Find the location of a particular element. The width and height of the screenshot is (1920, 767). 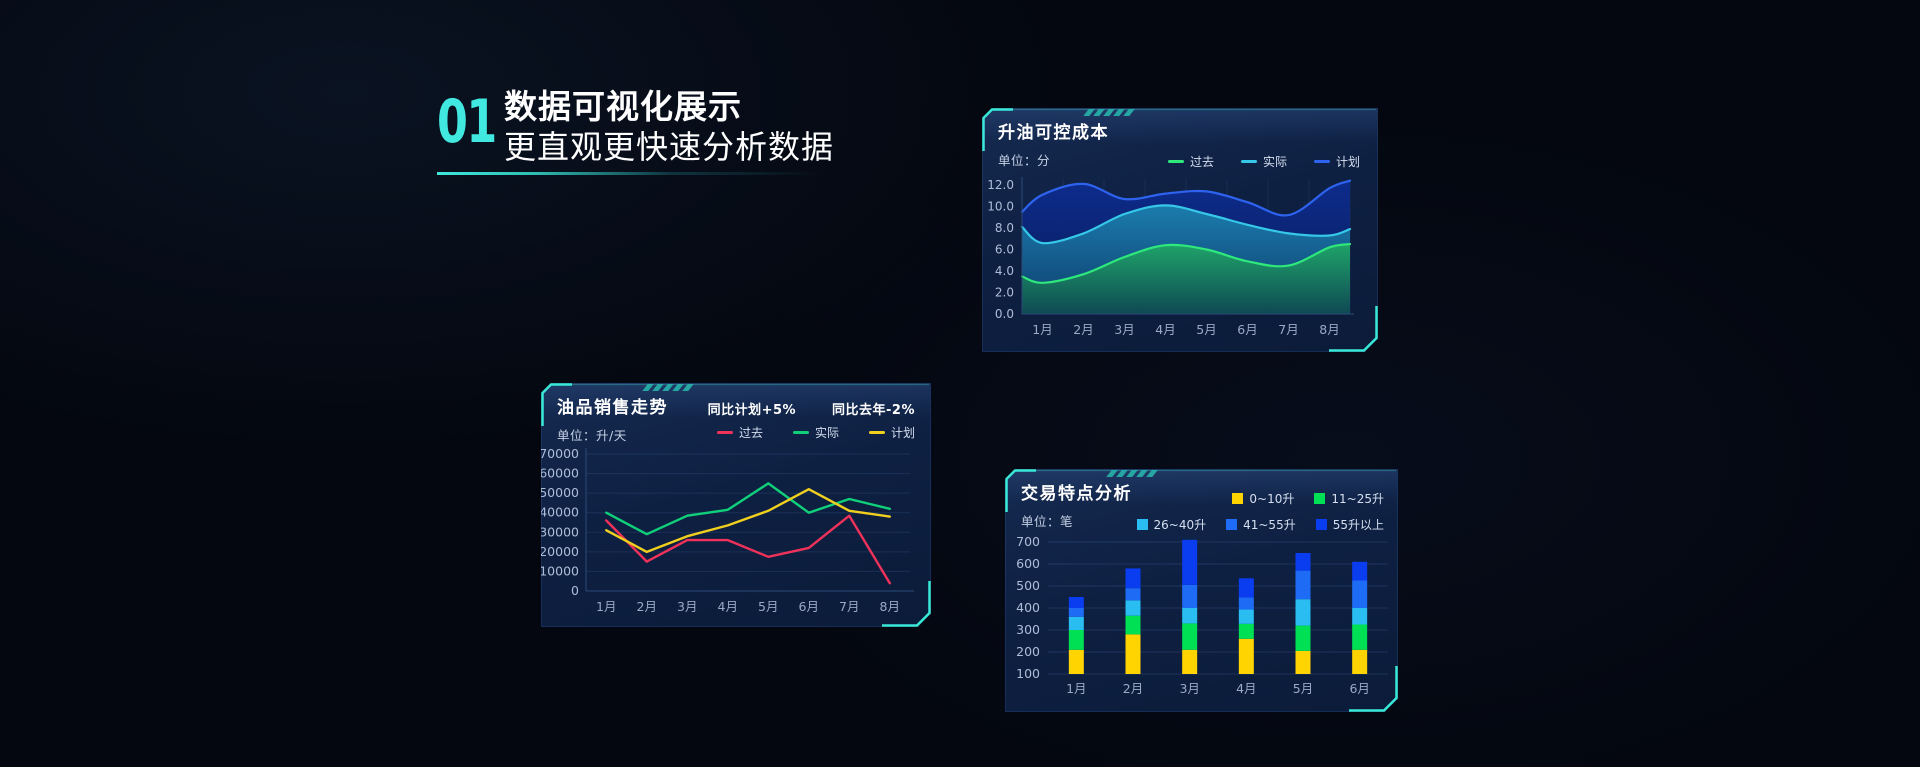

legend-label: 41~55升 is located at coordinates (1269, 525).